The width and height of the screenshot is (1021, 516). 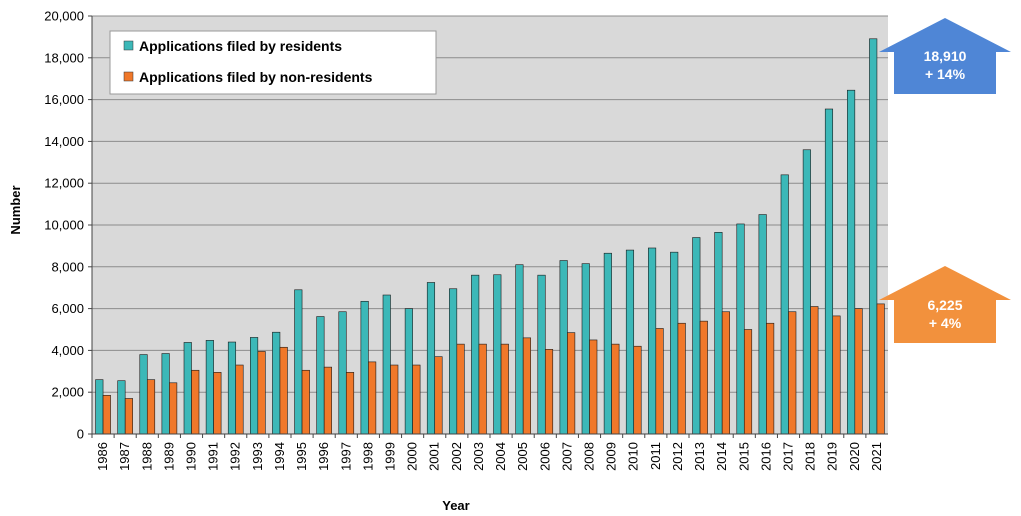 I want to click on x-tick-label: 2008, so click(x=589, y=456).